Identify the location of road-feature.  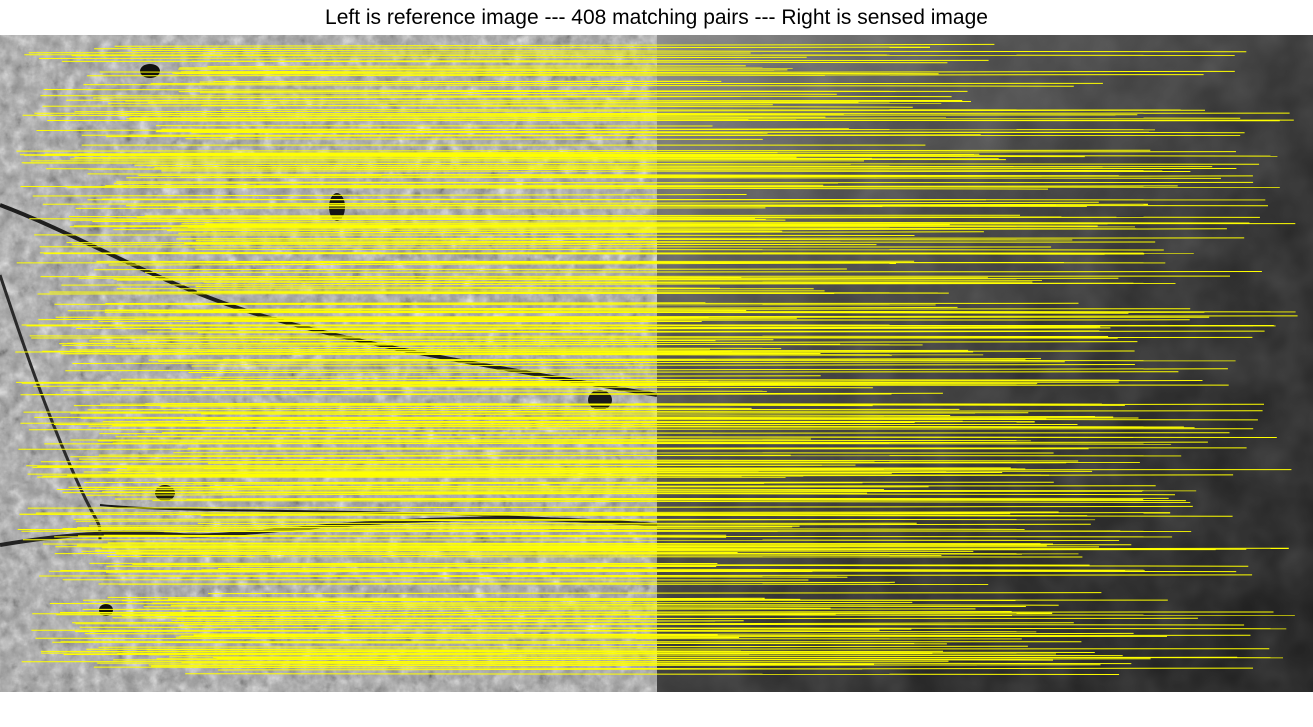
(51, 407).